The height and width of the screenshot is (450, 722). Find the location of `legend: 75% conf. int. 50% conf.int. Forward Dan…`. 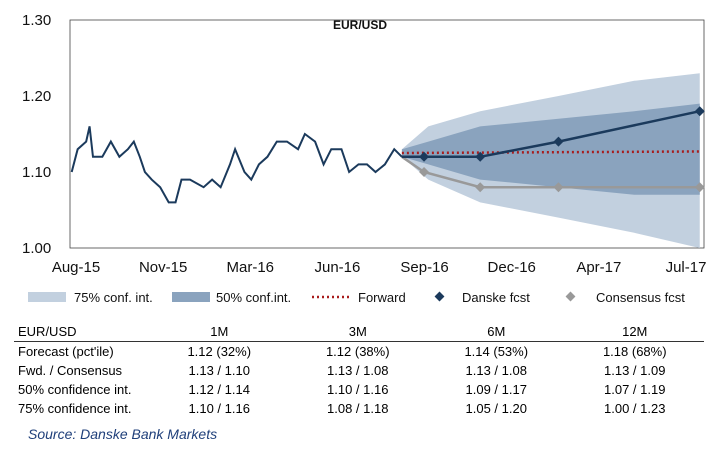

legend: 75% conf. int. 50% conf.int. Forward Dan… is located at coordinates (356, 297).